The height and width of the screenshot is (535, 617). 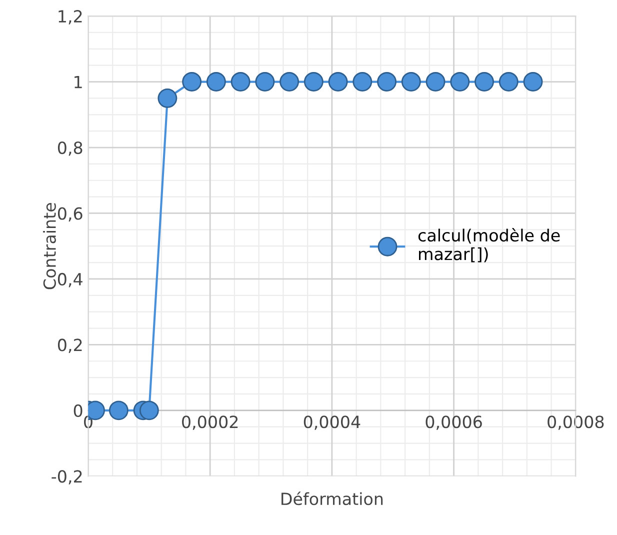 I want to click on y-tick-label: 0,8, so click(x=70, y=148).